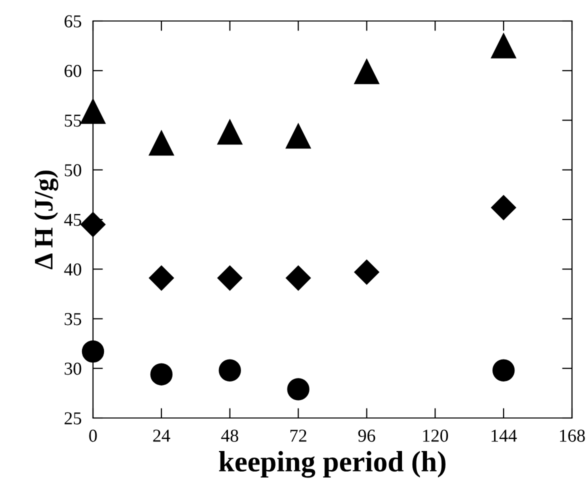  Describe the element at coordinates (504, 436) in the screenshot. I see `x-tick-label: 144` at that location.